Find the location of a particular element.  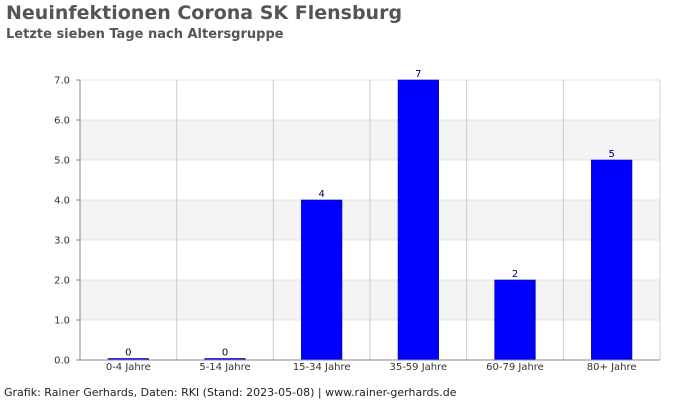

y-tick-label: 6.0 is located at coordinates (62, 121).